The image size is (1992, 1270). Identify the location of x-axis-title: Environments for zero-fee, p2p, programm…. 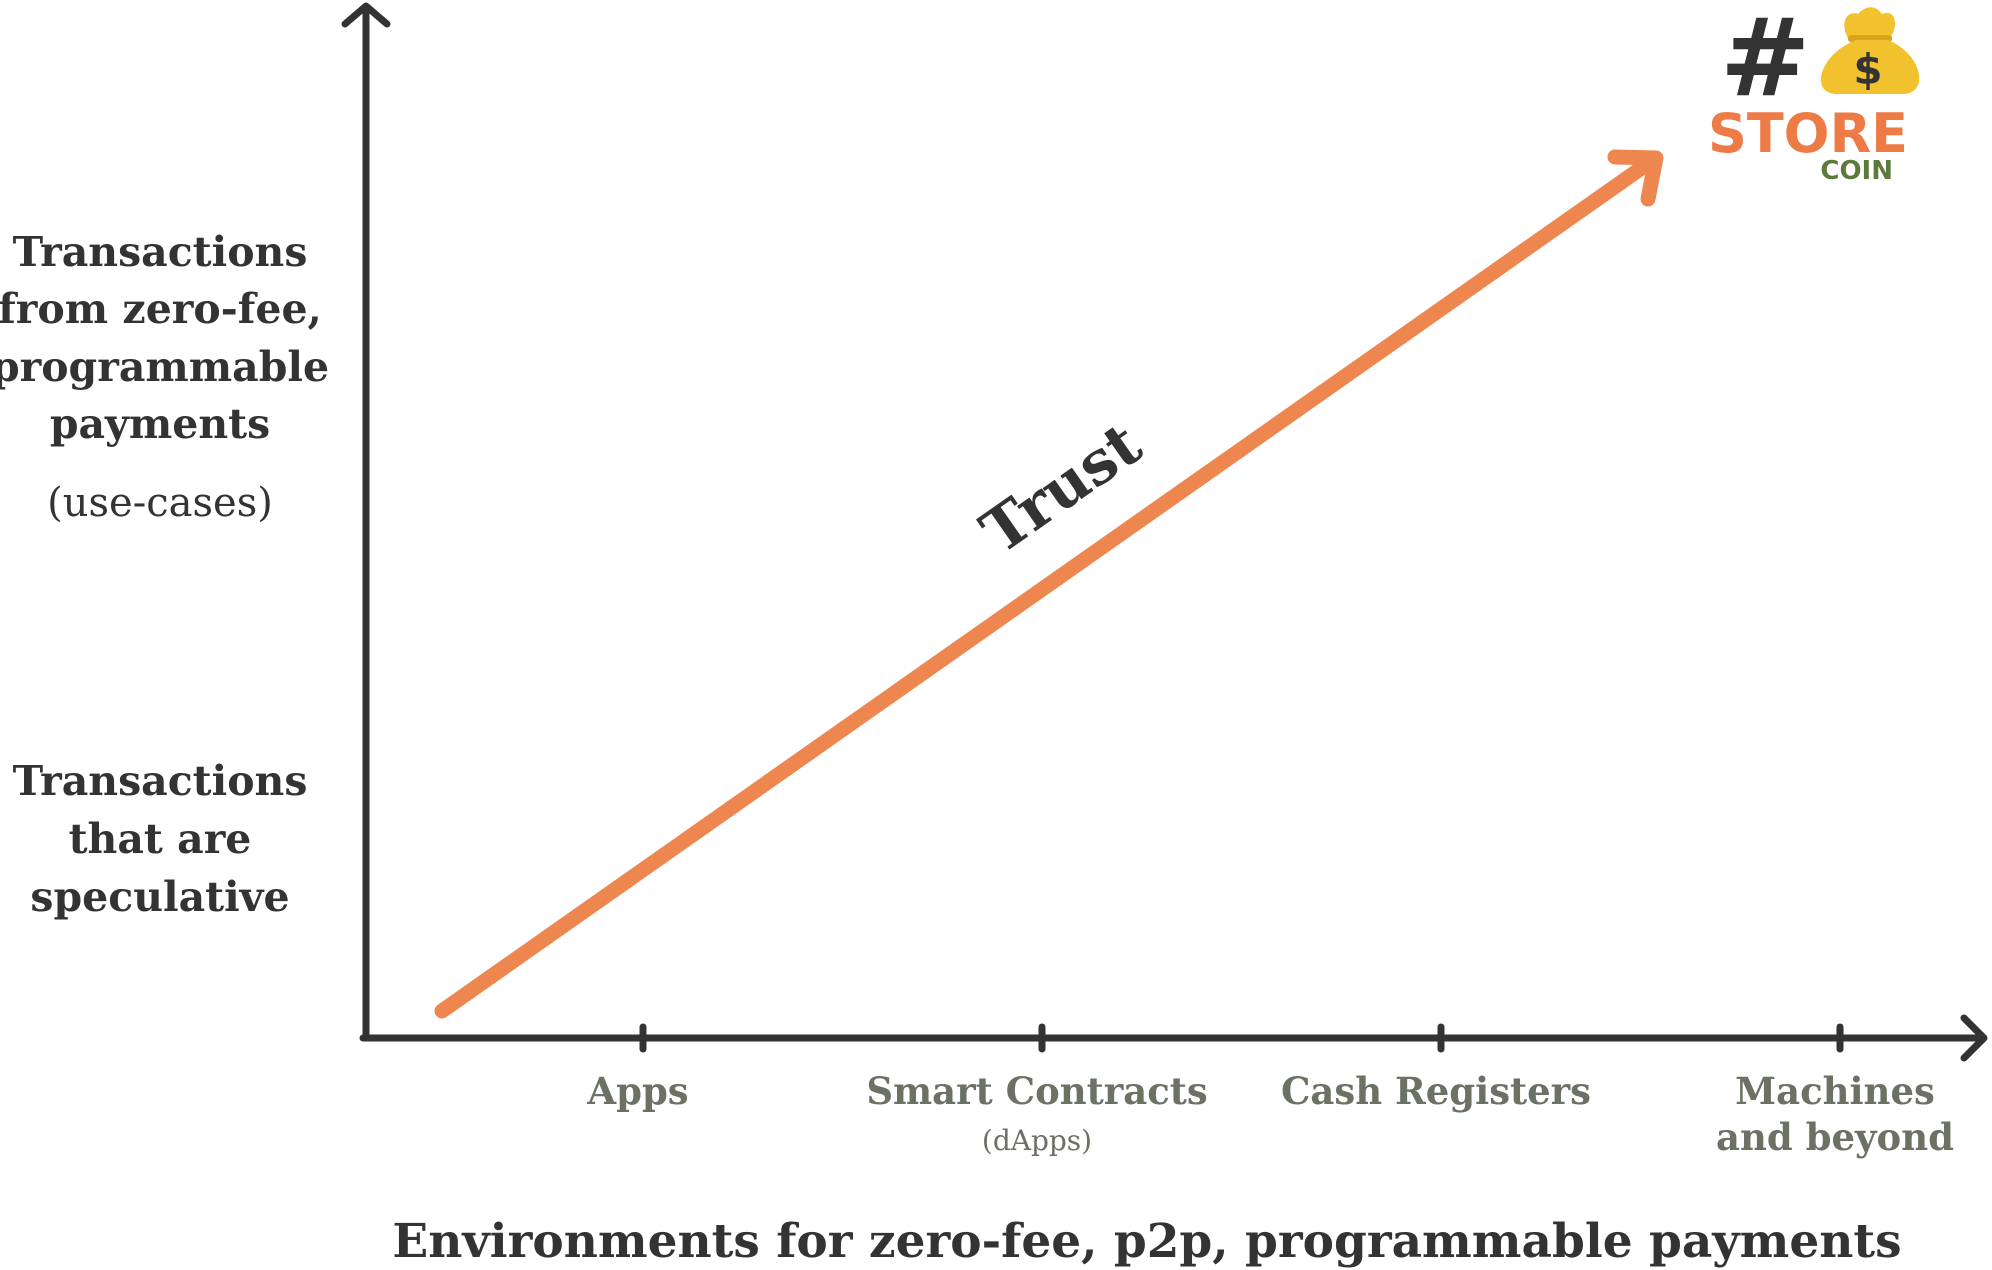
(1146, 1241).